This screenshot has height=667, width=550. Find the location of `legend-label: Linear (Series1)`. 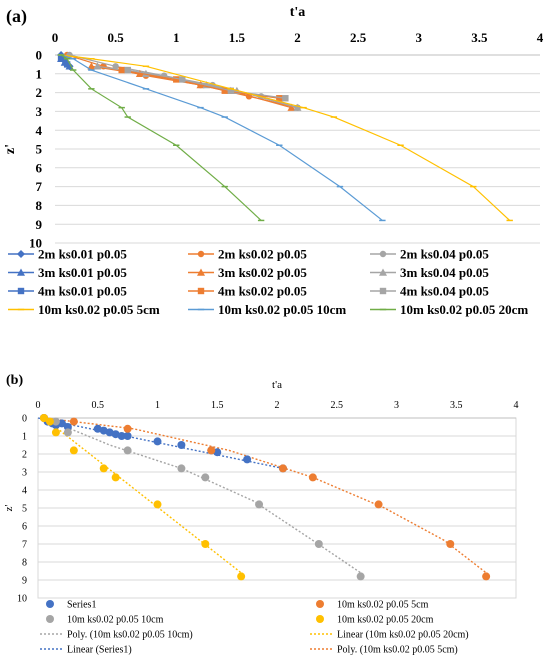

legend-label: Linear (Series1) is located at coordinates (99, 650).